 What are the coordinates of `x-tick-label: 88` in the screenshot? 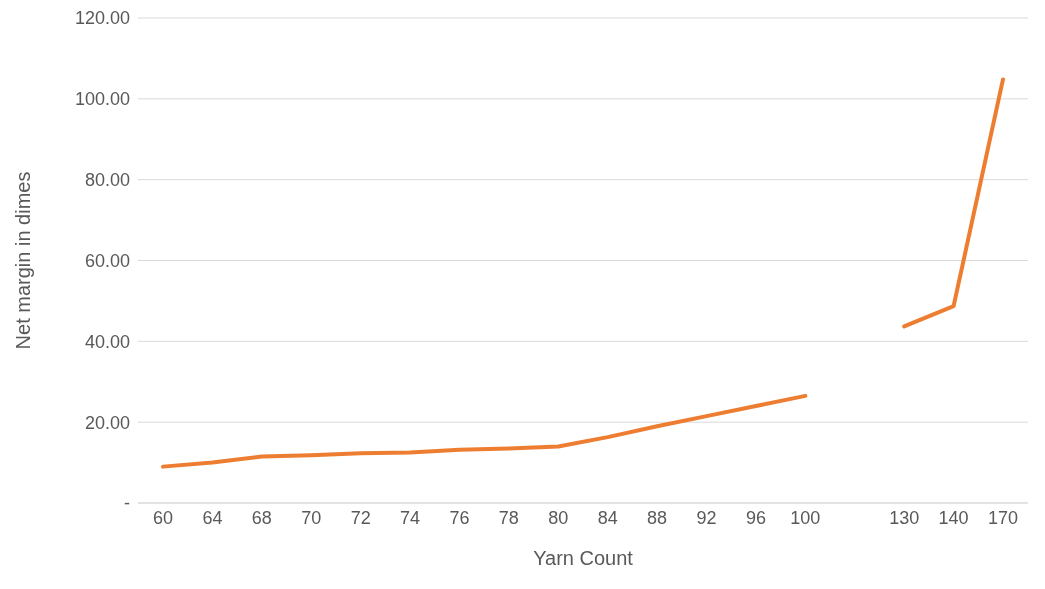 It's located at (657, 517).